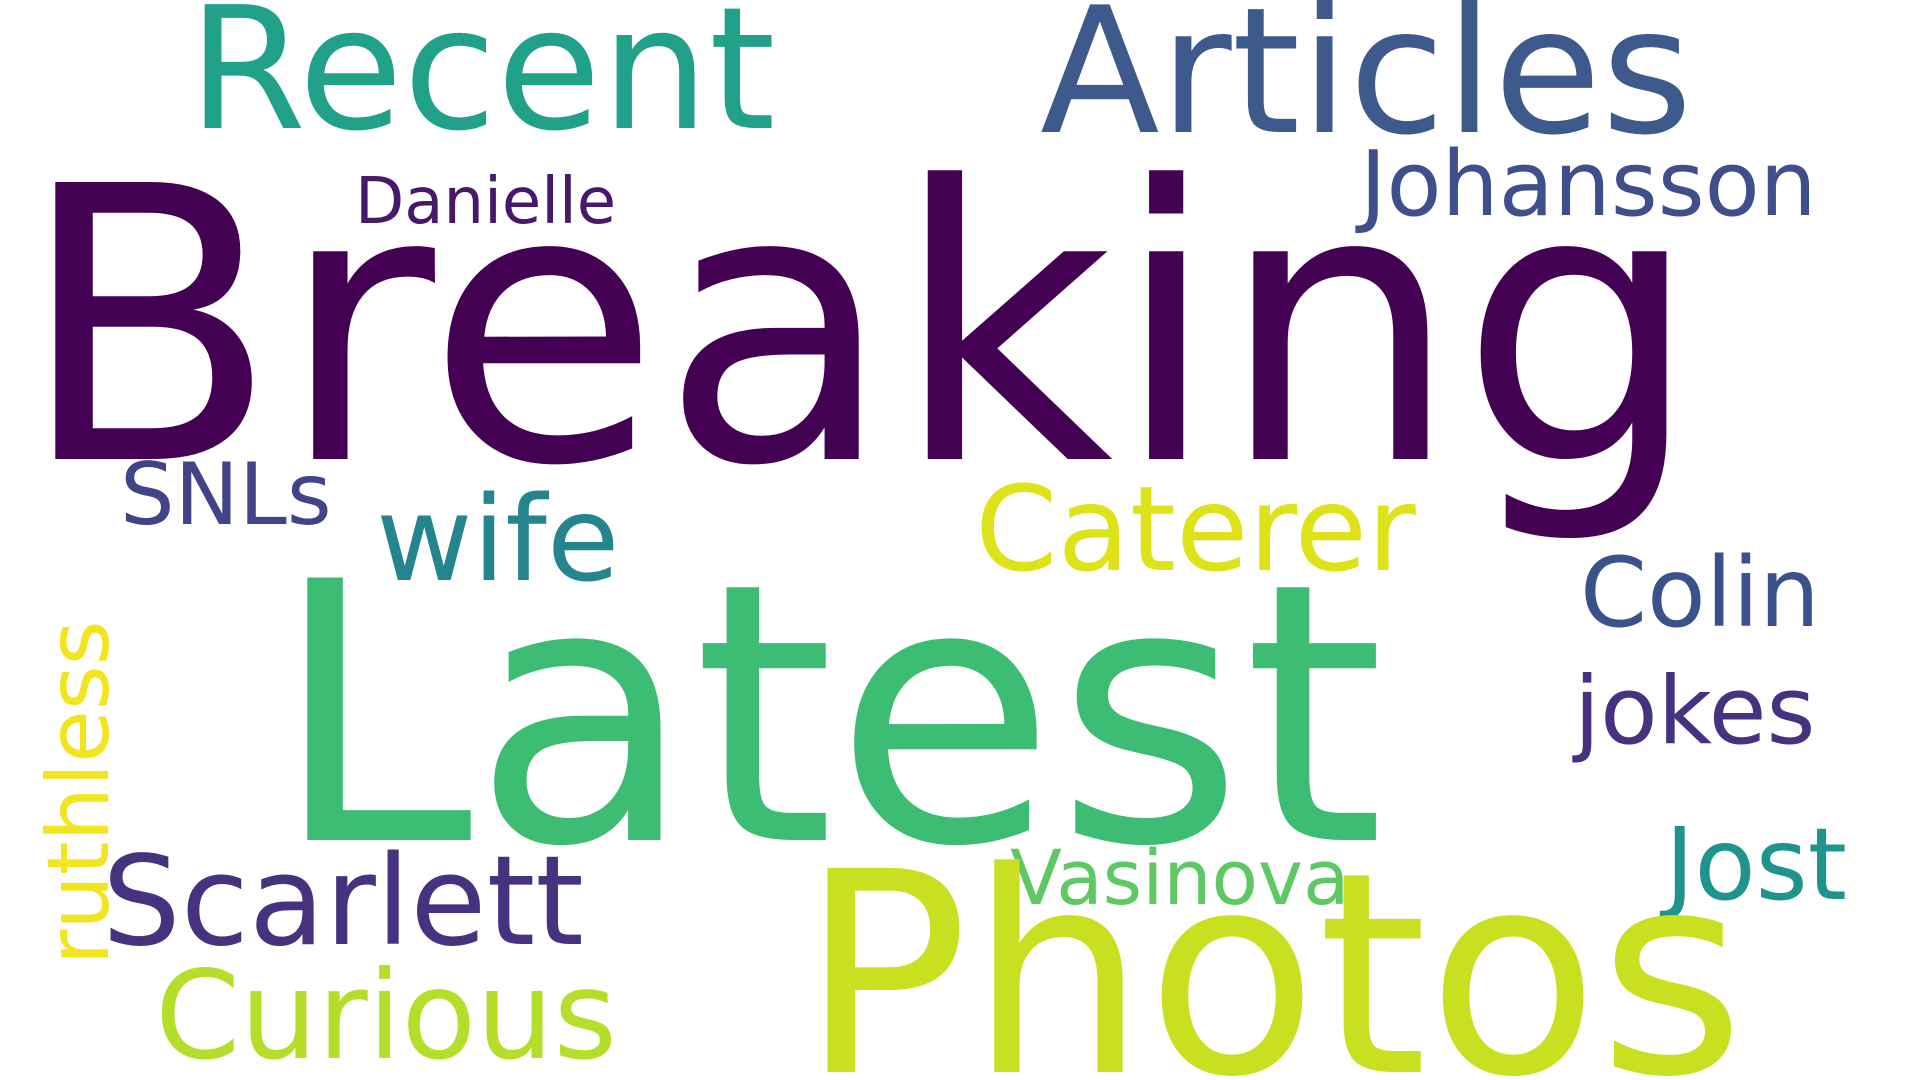 The width and height of the screenshot is (1920, 1080). Describe the element at coordinates (1272, 946) in the screenshot. I see `word-photos: Photos` at that location.